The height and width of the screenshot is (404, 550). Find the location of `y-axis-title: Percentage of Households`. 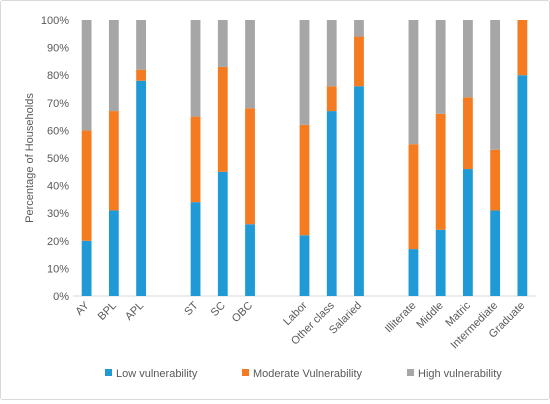

y-axis-title: Percentage of Households is located at coordinates (30, 158).